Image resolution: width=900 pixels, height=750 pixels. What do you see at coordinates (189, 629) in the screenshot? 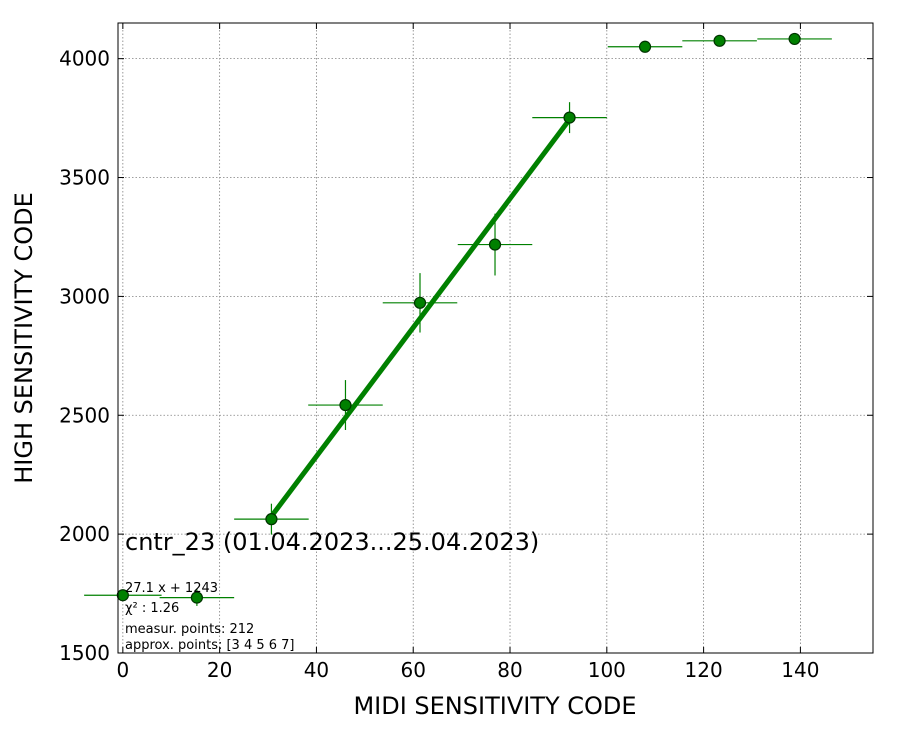
I see `annotation-measur-points: measur. points: 212` at bounding box center [189, 629].